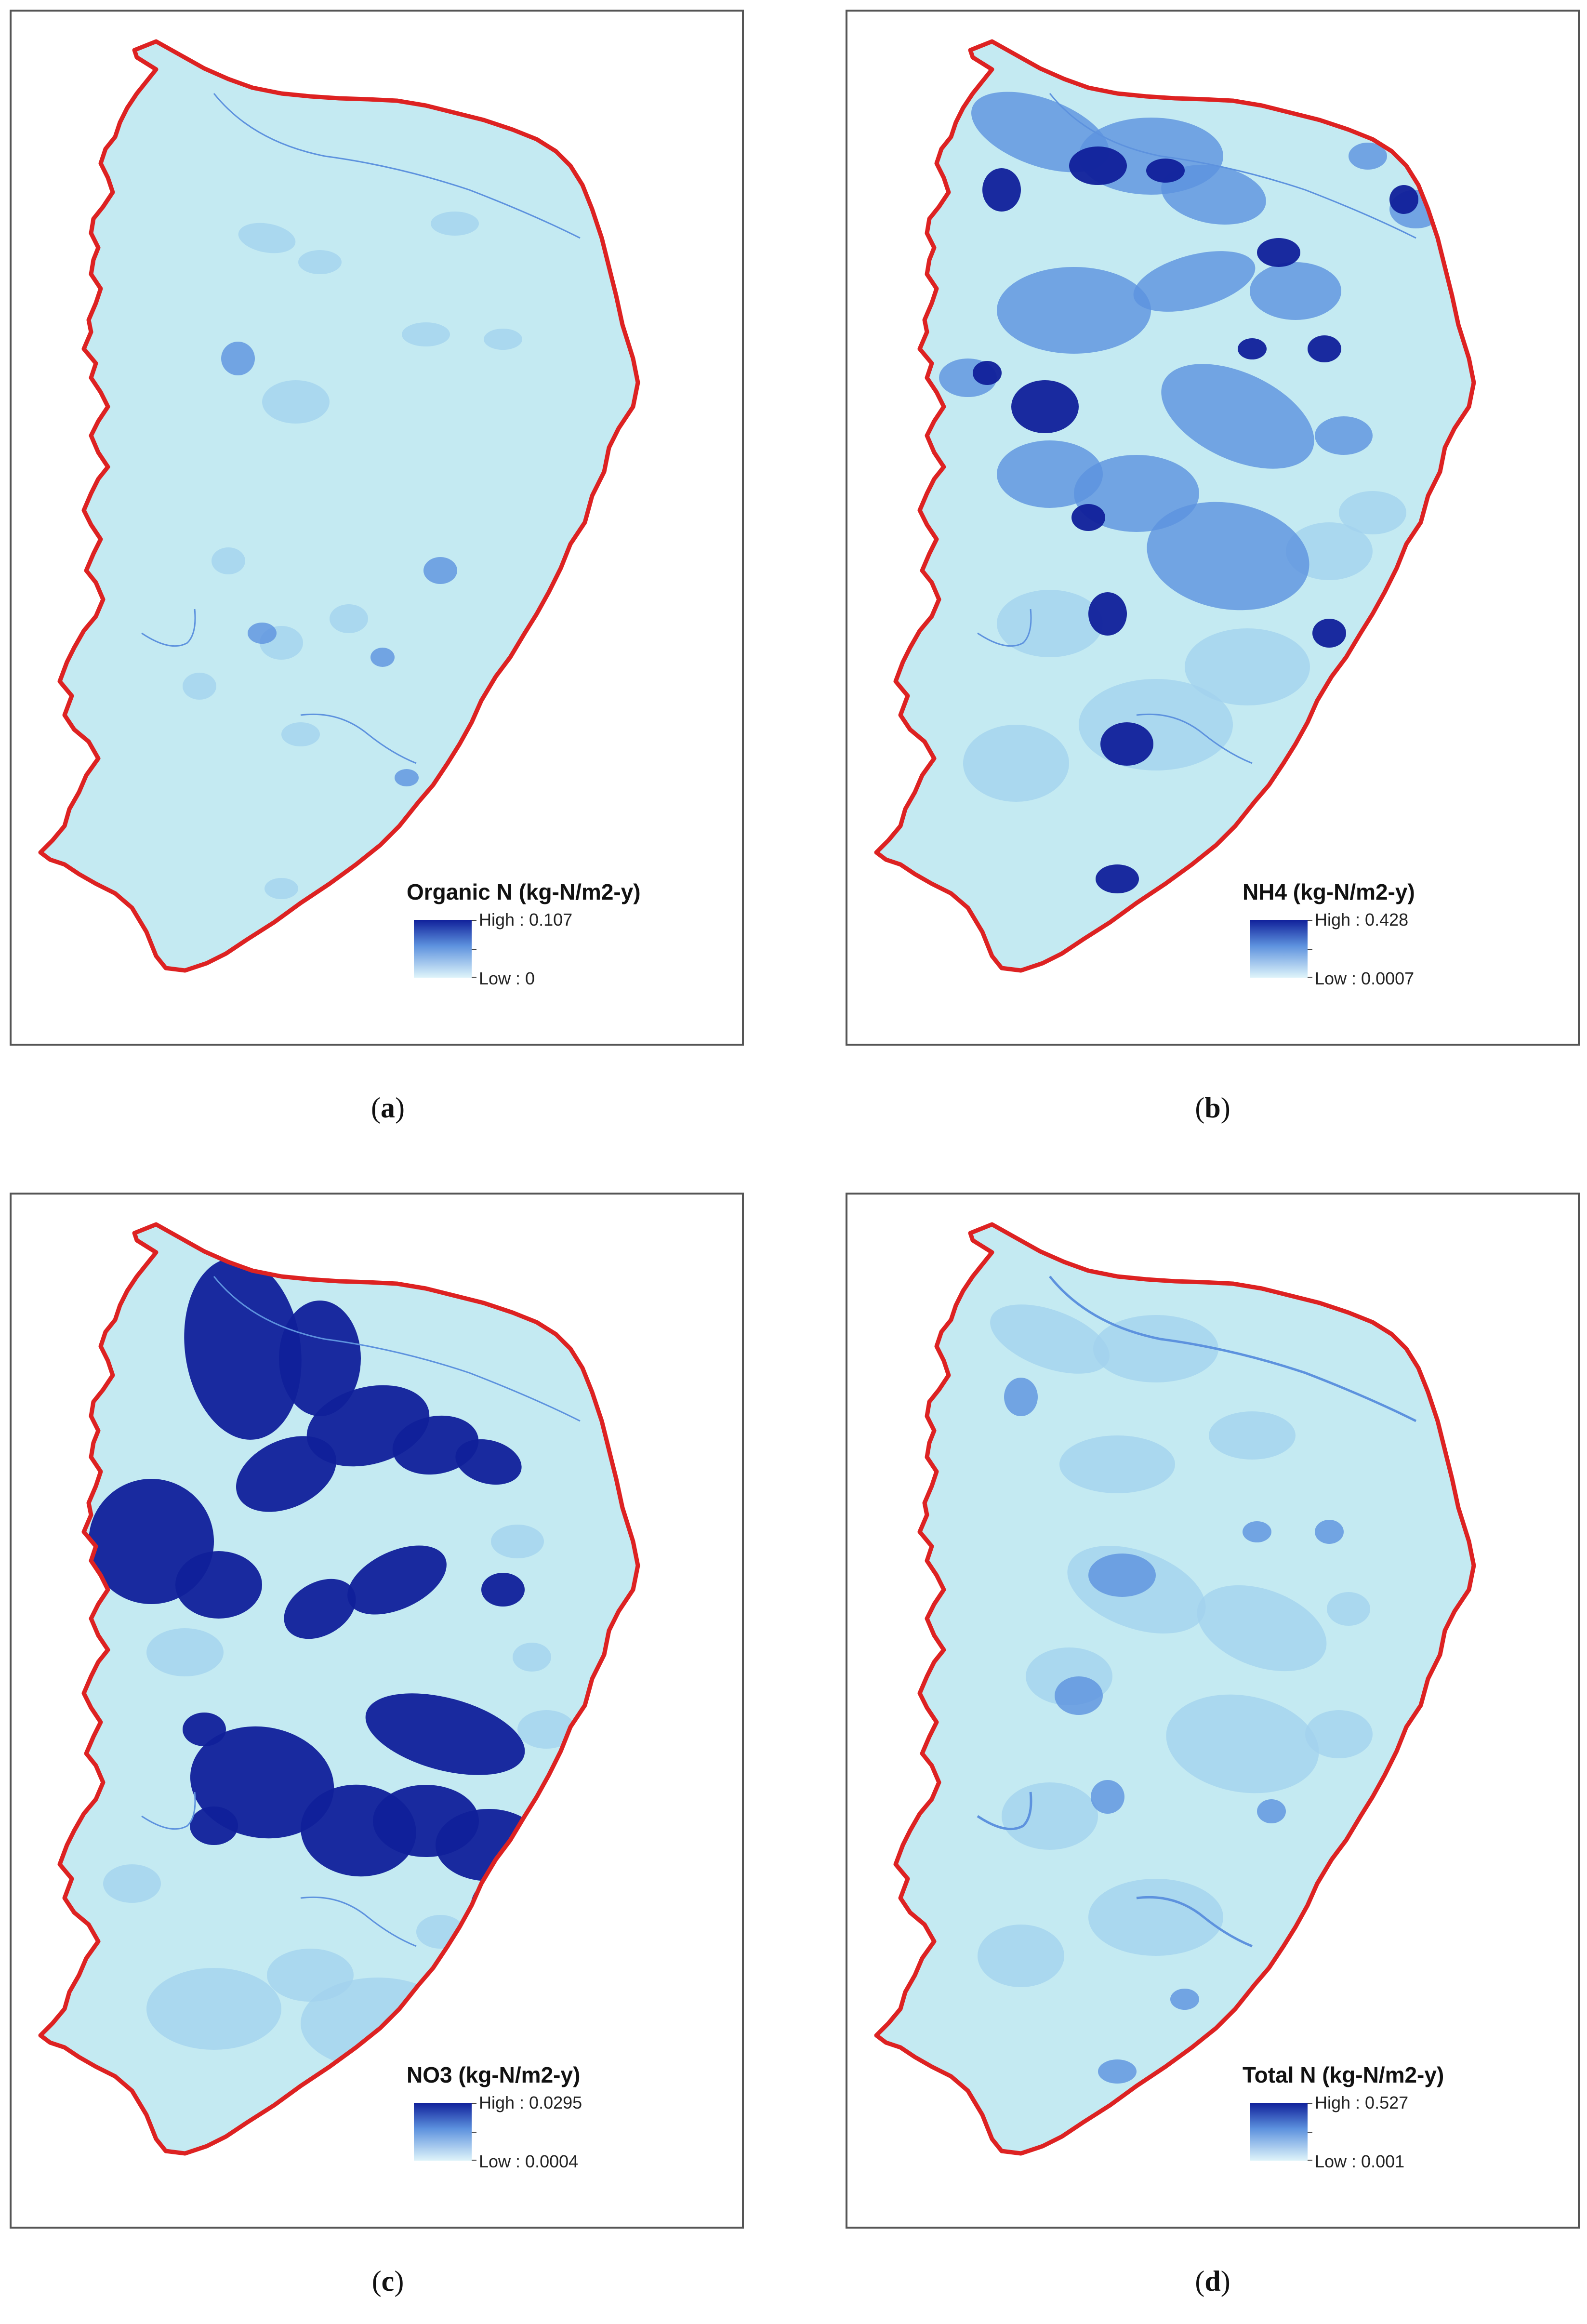 The width and height of the screenshot is (1587, 2324). I want to click on legend-low-label: Low : 0.0004, so click(529, 2161).